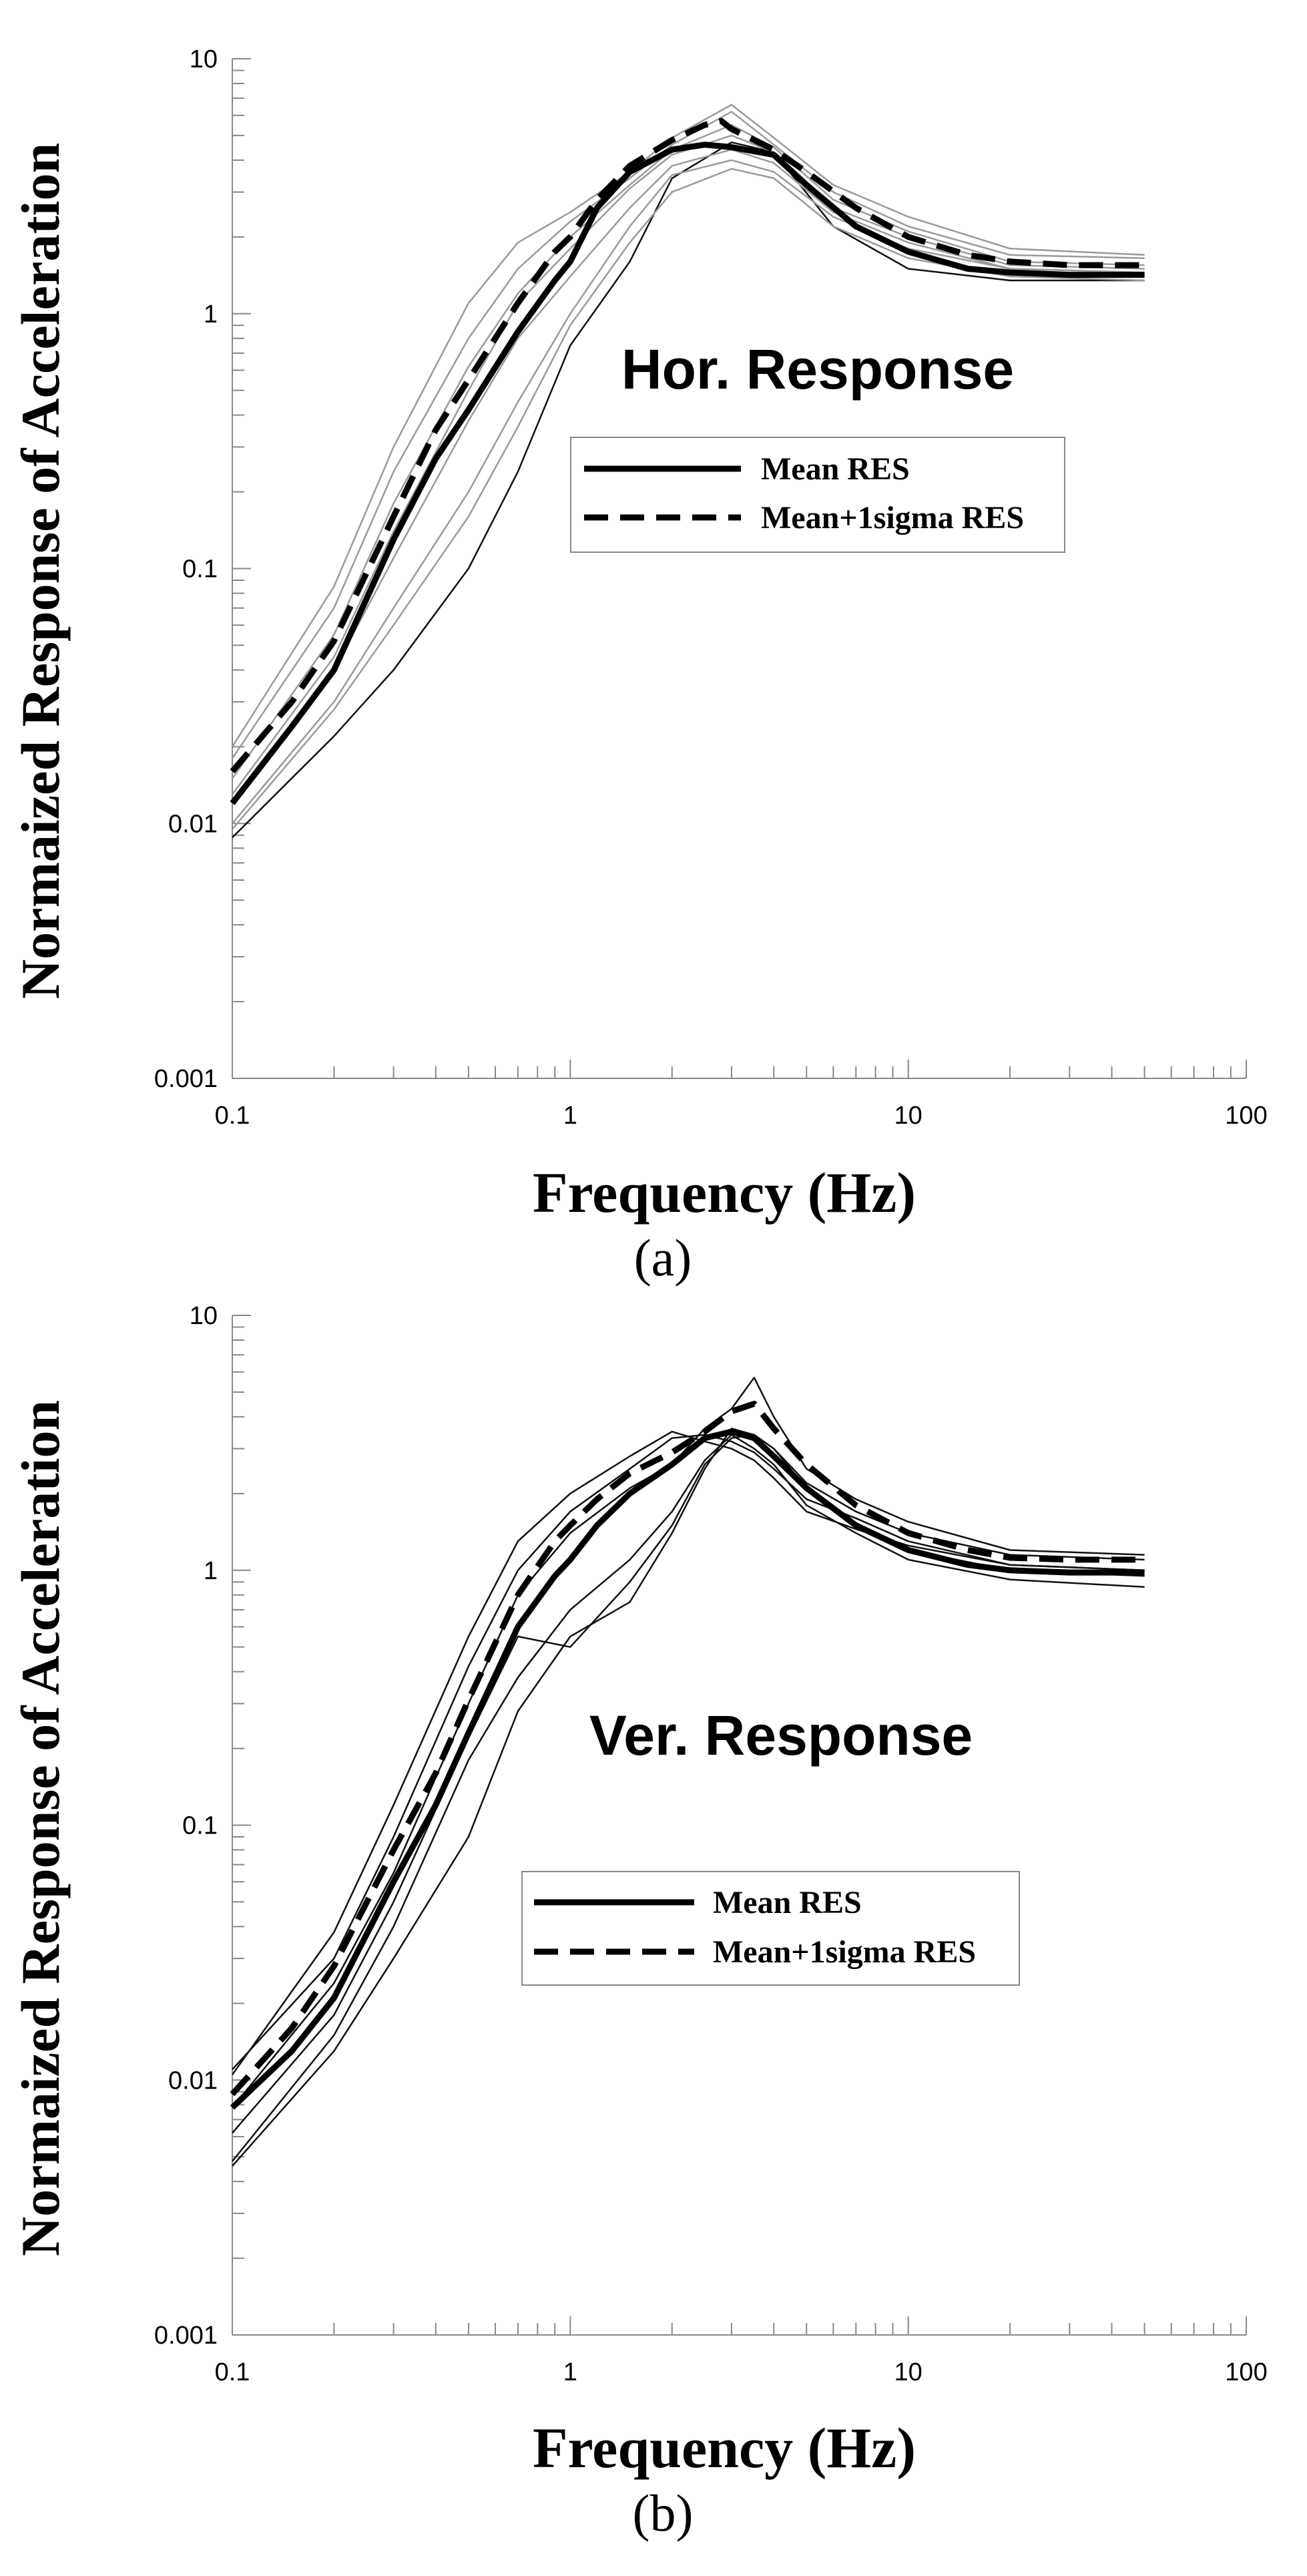 Image resolution: width=1307 pixels, height=2576 pixels. What do you see at coordinates (193, 824) in the screenshot?
I see `y-tick-label-a: 0.01` at bounding box center [193, 824].